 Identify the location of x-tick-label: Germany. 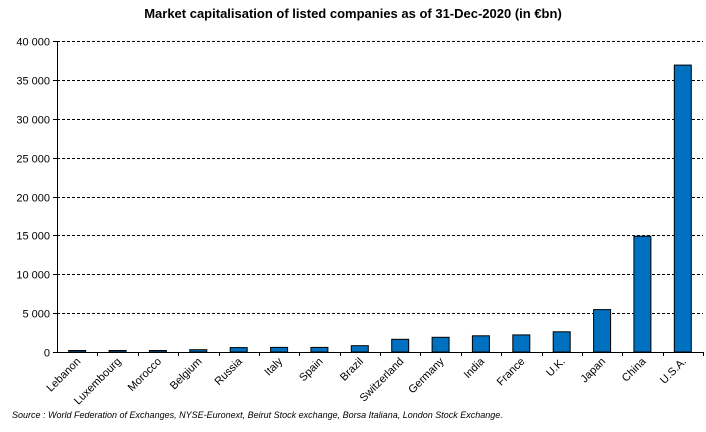
(426, 375).